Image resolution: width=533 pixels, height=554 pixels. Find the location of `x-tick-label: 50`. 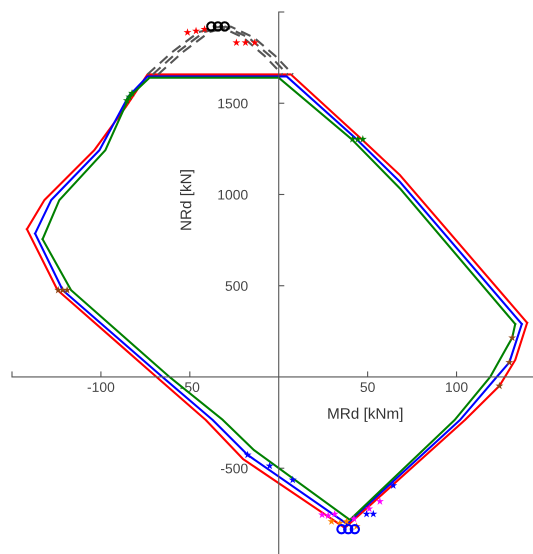

x-tick-label: 50 is located at coordinates (367, 387).